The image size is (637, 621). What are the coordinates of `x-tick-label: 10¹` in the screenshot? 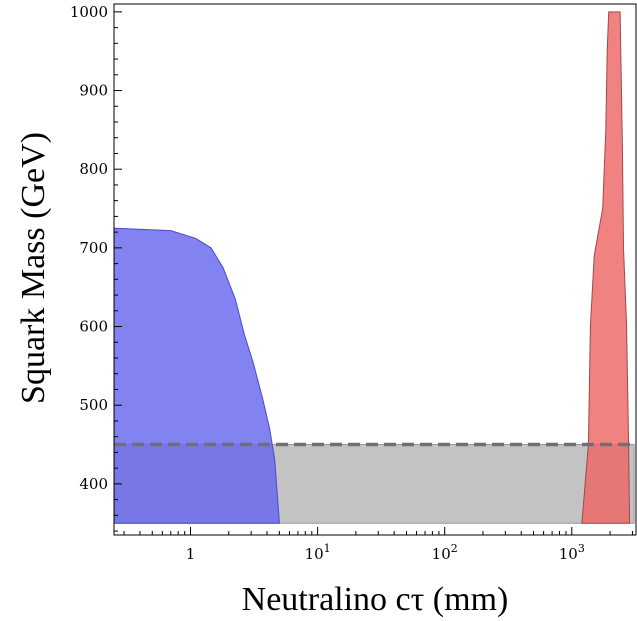 It's located at (318, 552).